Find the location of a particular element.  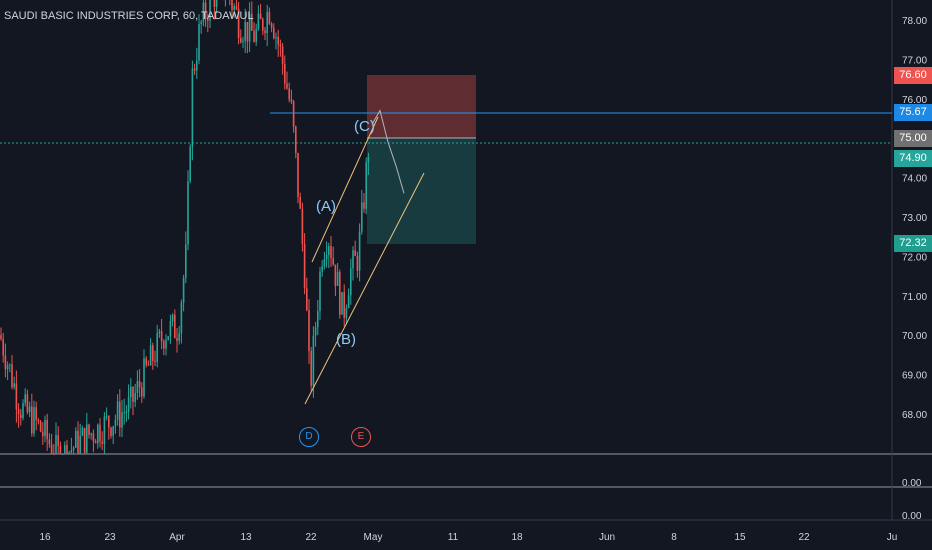

time-tick-label: May is located at coordinates (373, 537).